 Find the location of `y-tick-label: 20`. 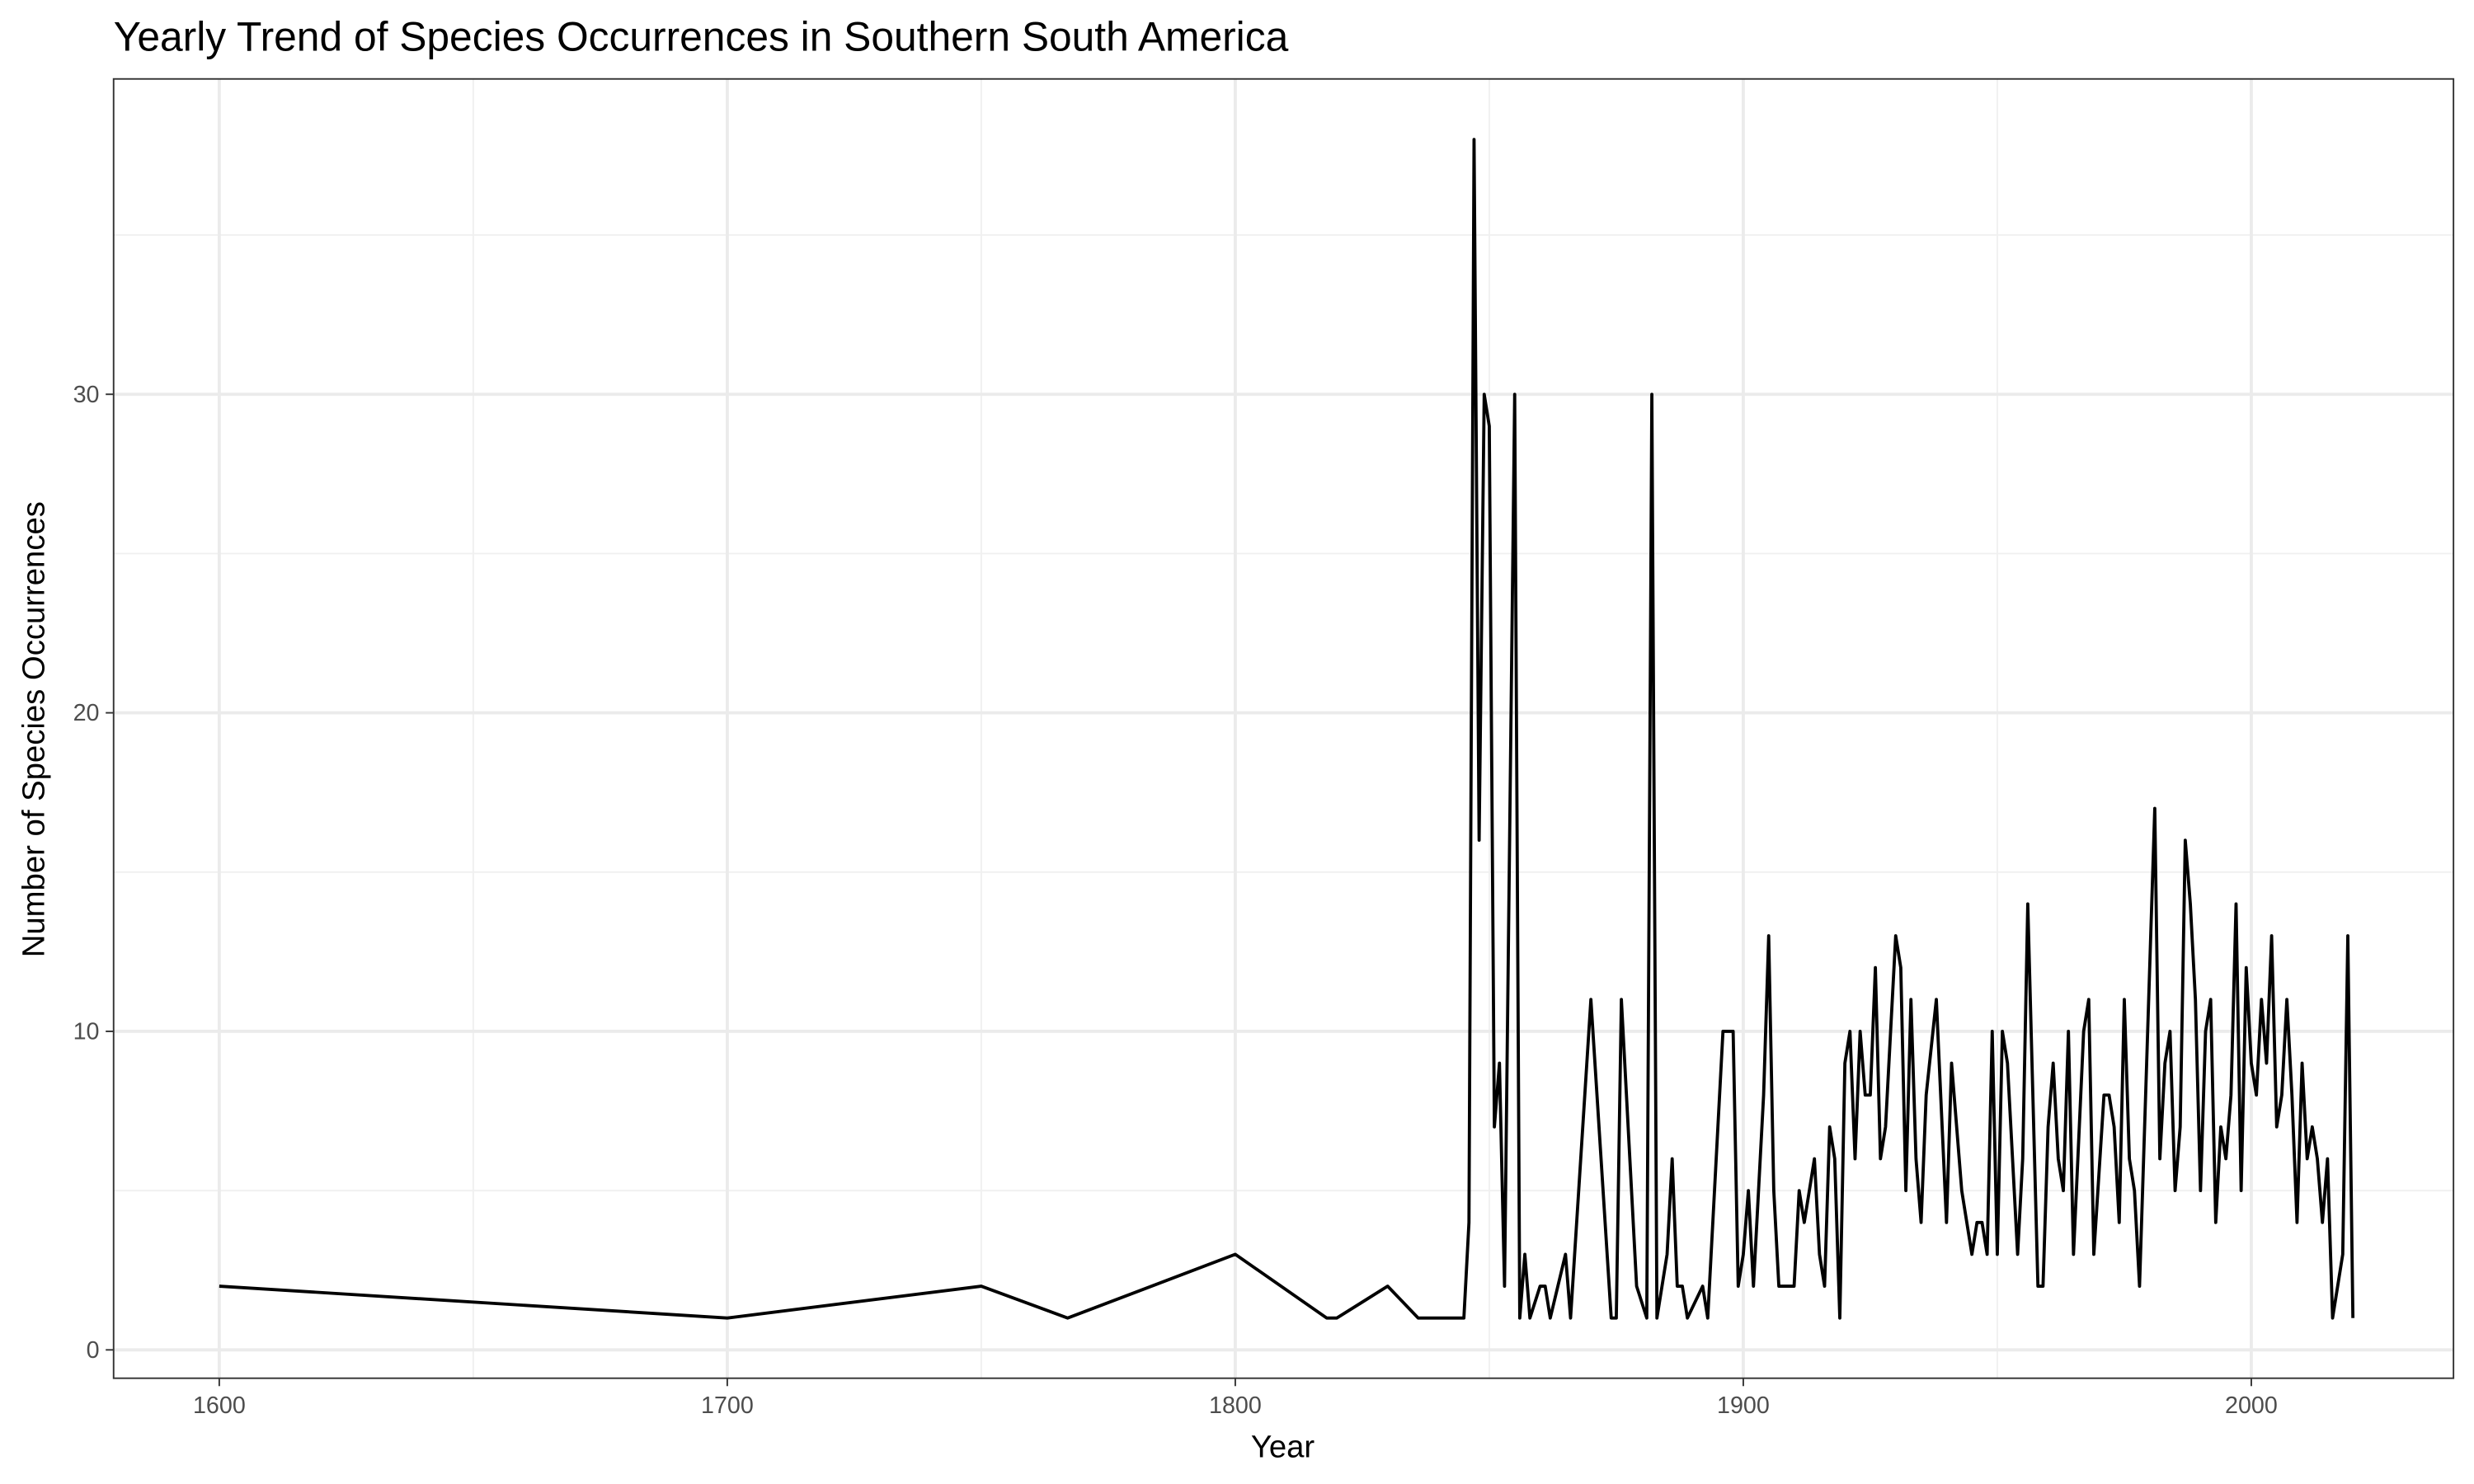

y-tick-label: 20 is located at coordinates (86, 713).